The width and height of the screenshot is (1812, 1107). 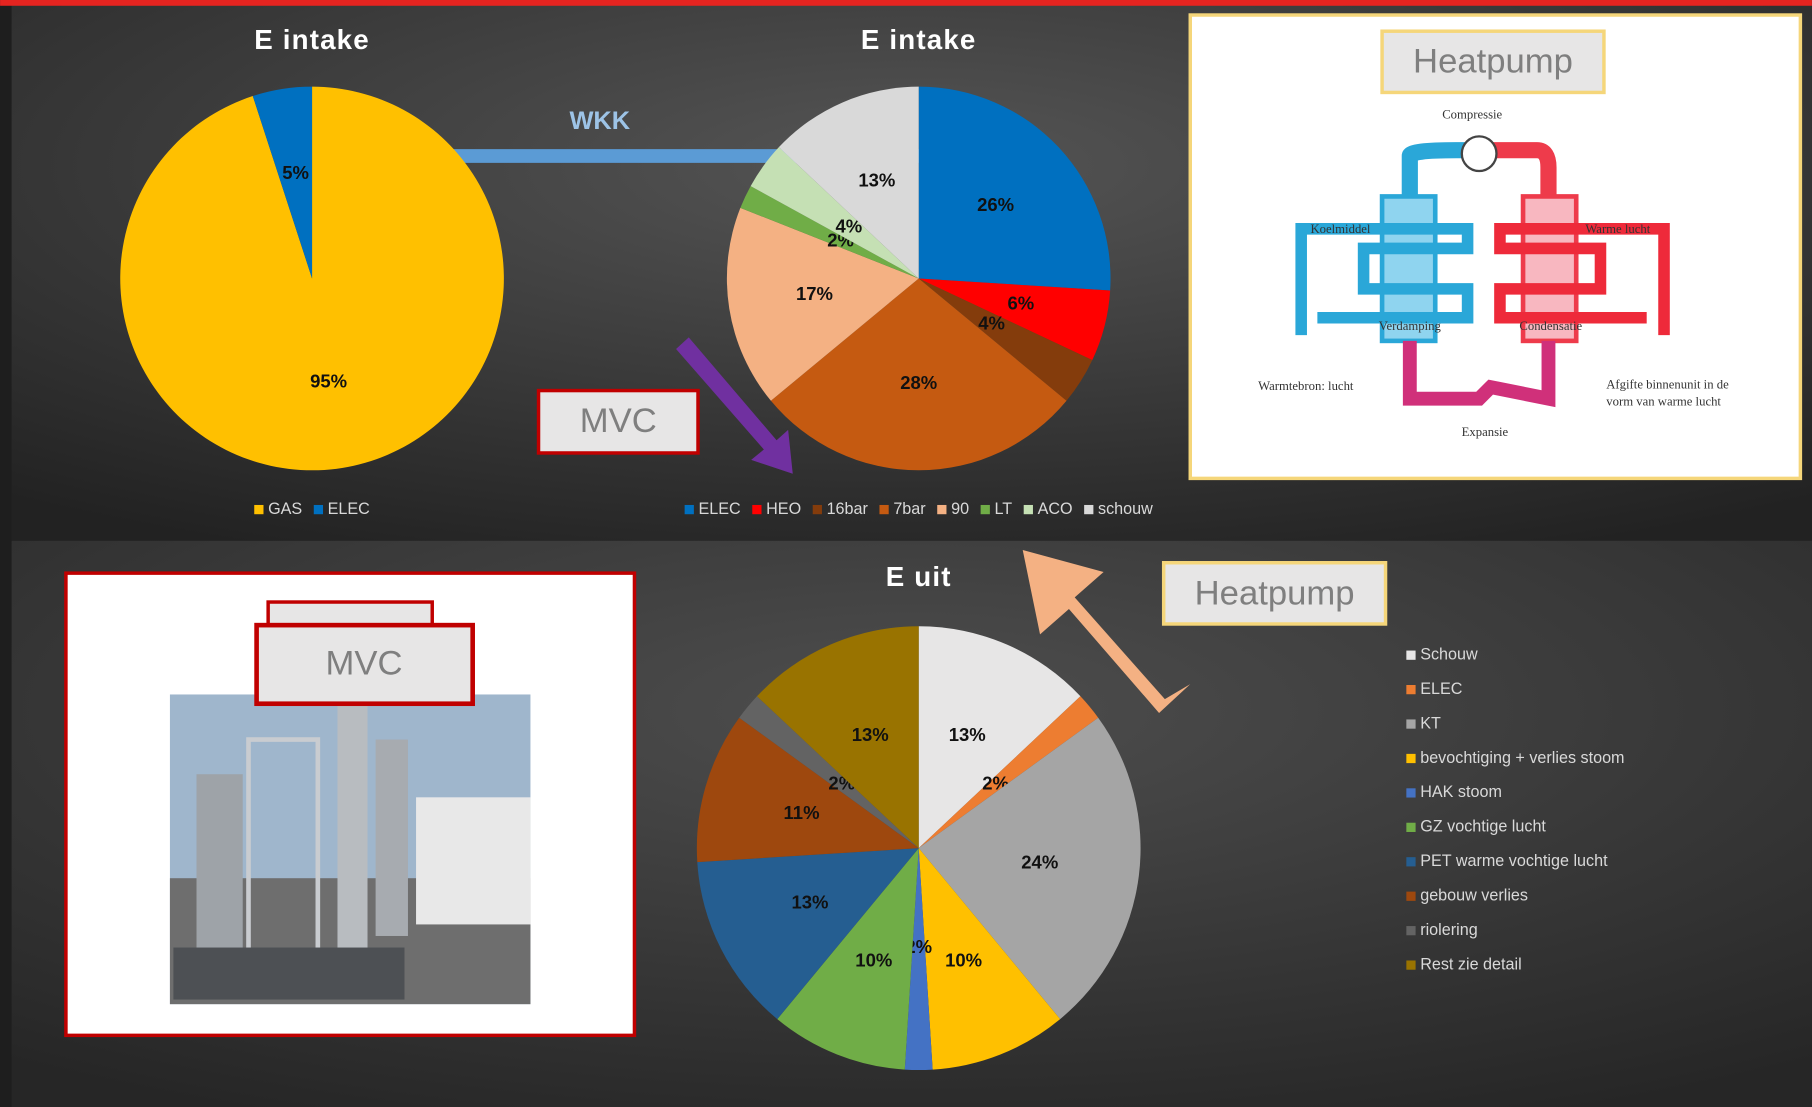 What do you see at coordinates (1522, 758) in the screenshot?
I see `legend-label: bevochtiging + verlies stoom` at bounding box center [1522, 758].